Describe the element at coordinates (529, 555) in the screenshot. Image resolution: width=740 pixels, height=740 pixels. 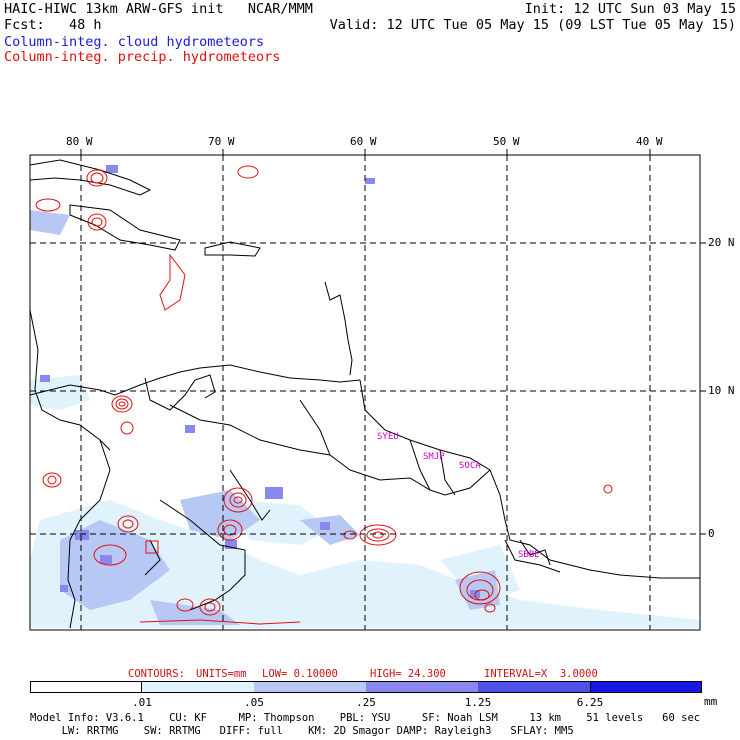
I see `station-sbbe: SBBE` at that location.